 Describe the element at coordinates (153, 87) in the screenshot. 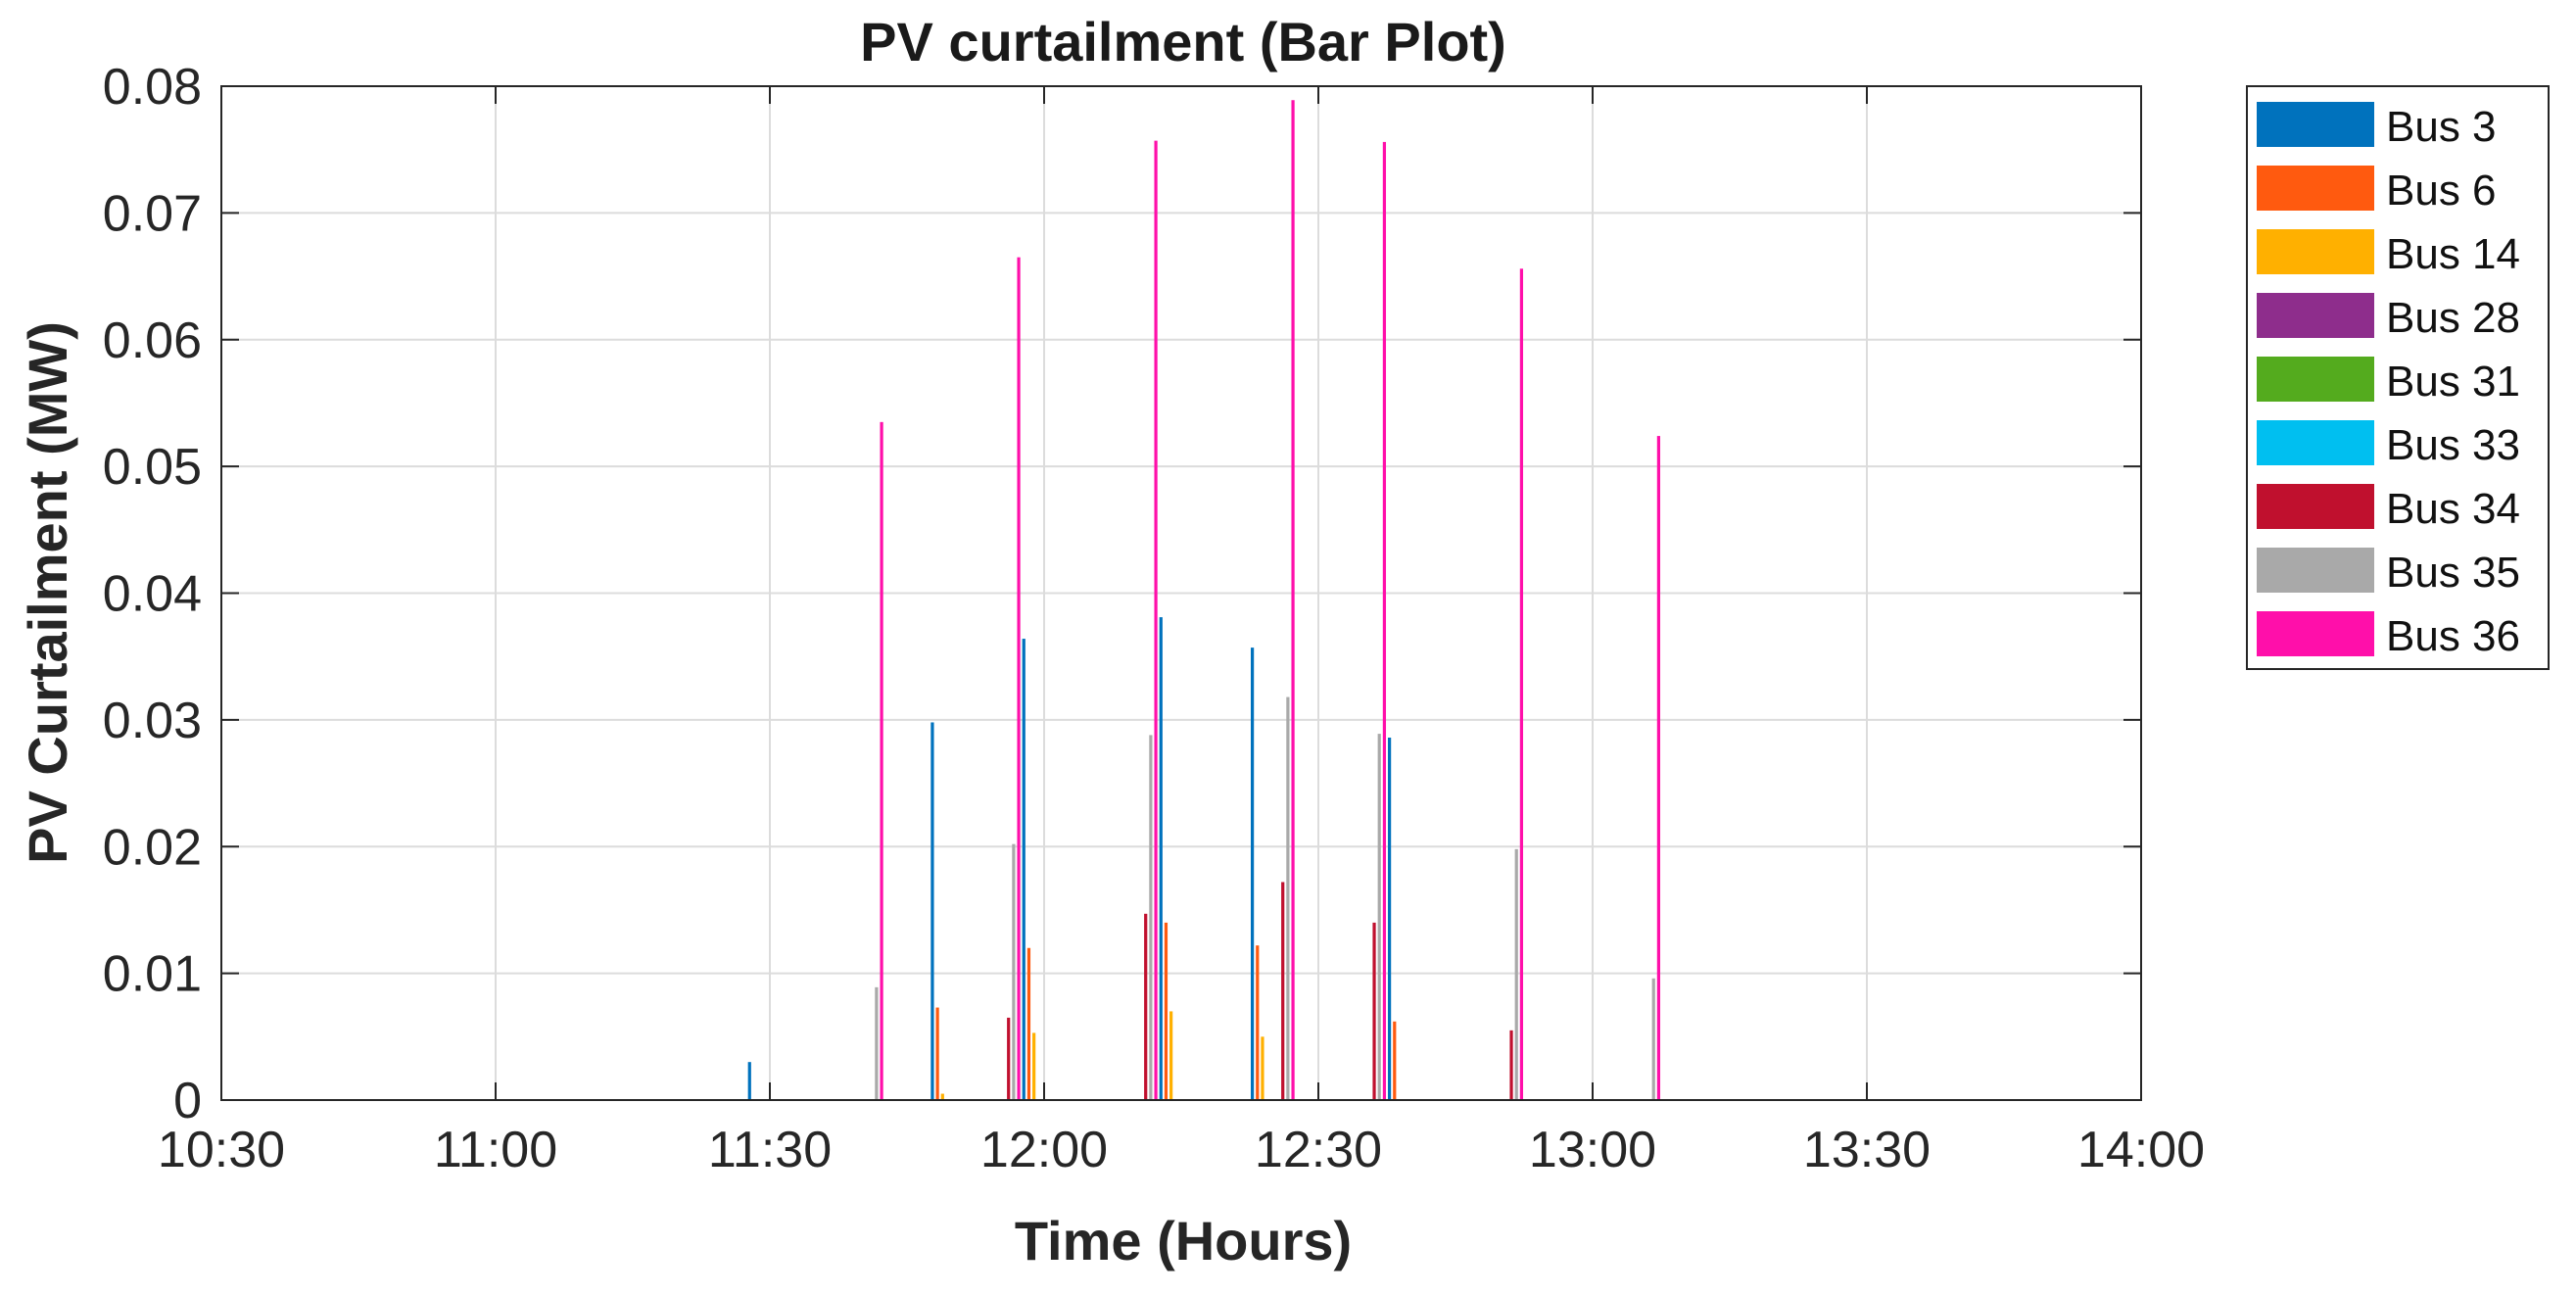

I see `y-tick-label: 0.08` at that location.